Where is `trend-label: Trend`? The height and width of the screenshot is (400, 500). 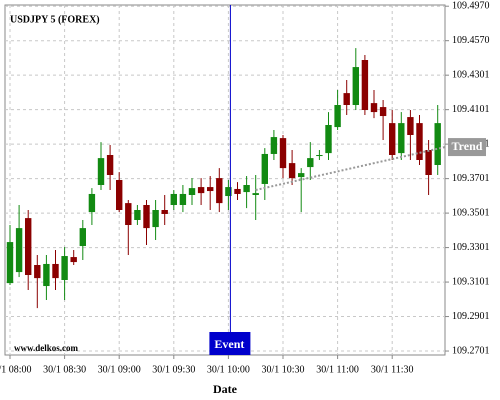 trend-label: Trend is located at coordinates (467, 146).